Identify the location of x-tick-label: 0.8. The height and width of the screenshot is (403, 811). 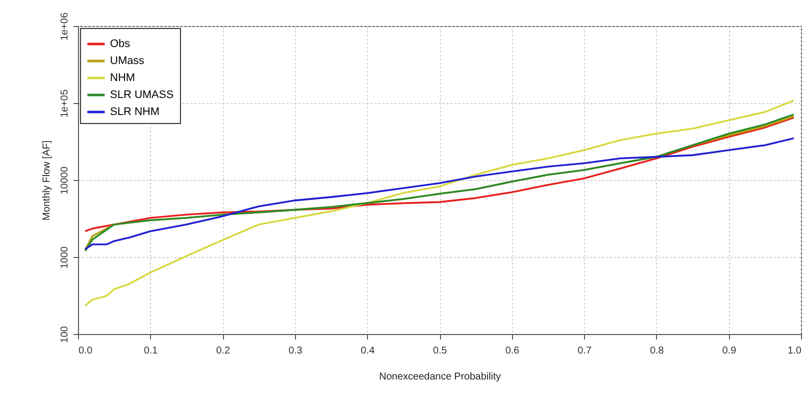
(657, 351).